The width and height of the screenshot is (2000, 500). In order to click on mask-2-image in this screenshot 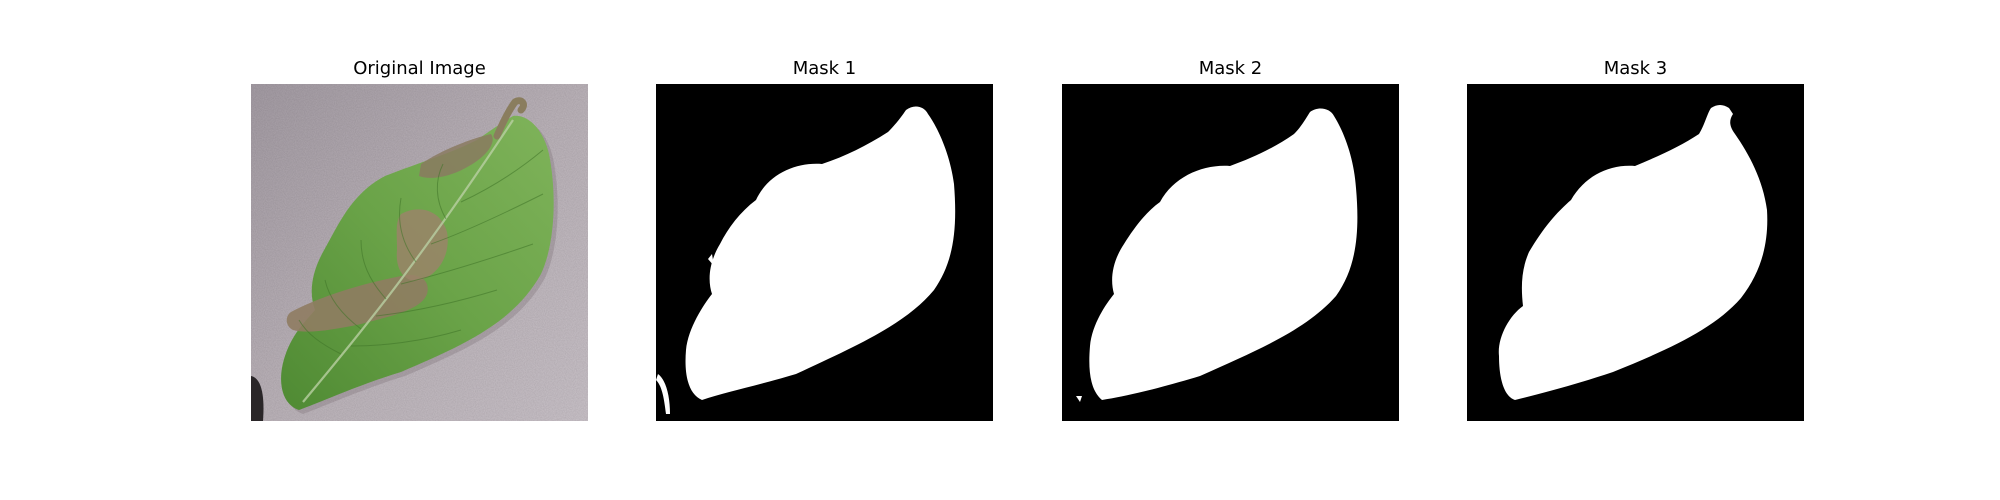, I will do `click(1230, 252)`.